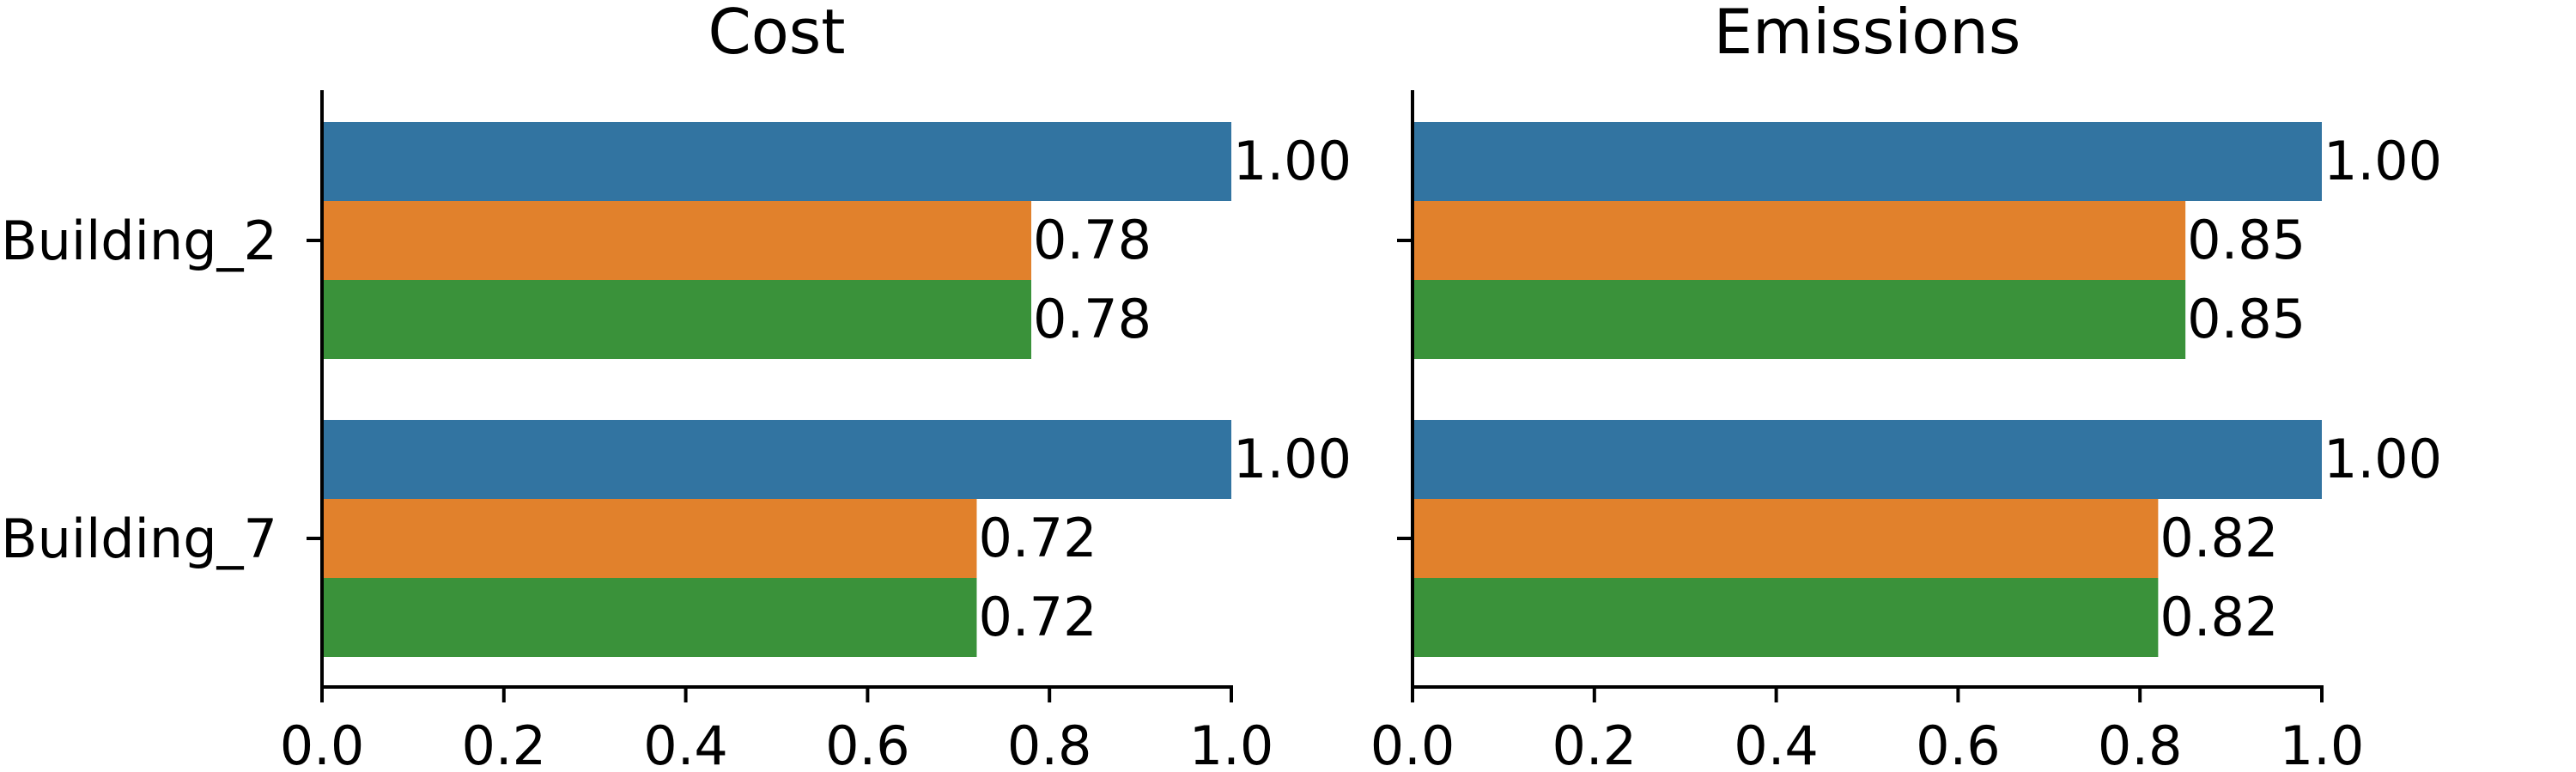  What do you see at coordinates (139, 539) in the screenshot?
I see `y-tick-label: Building_7` at bounding box center [139, 539].